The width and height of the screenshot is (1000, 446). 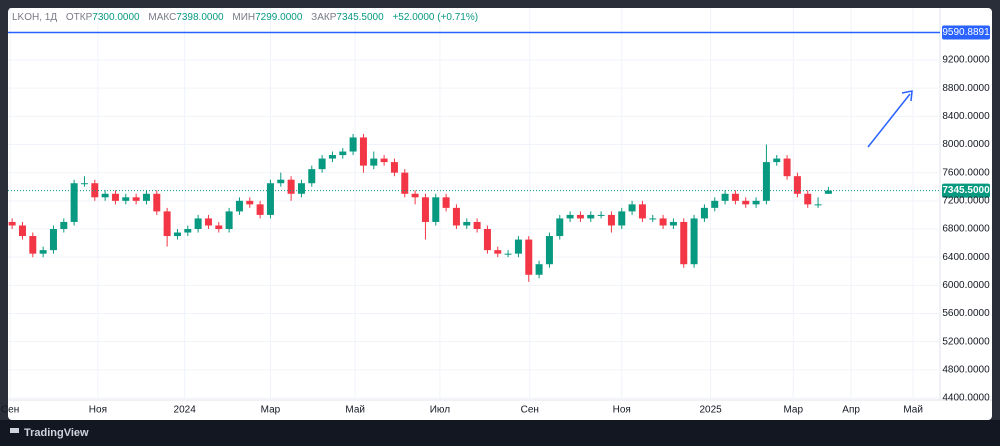 I want to click on y-tick-label: 9200.0000, so click(x=966, y=60).